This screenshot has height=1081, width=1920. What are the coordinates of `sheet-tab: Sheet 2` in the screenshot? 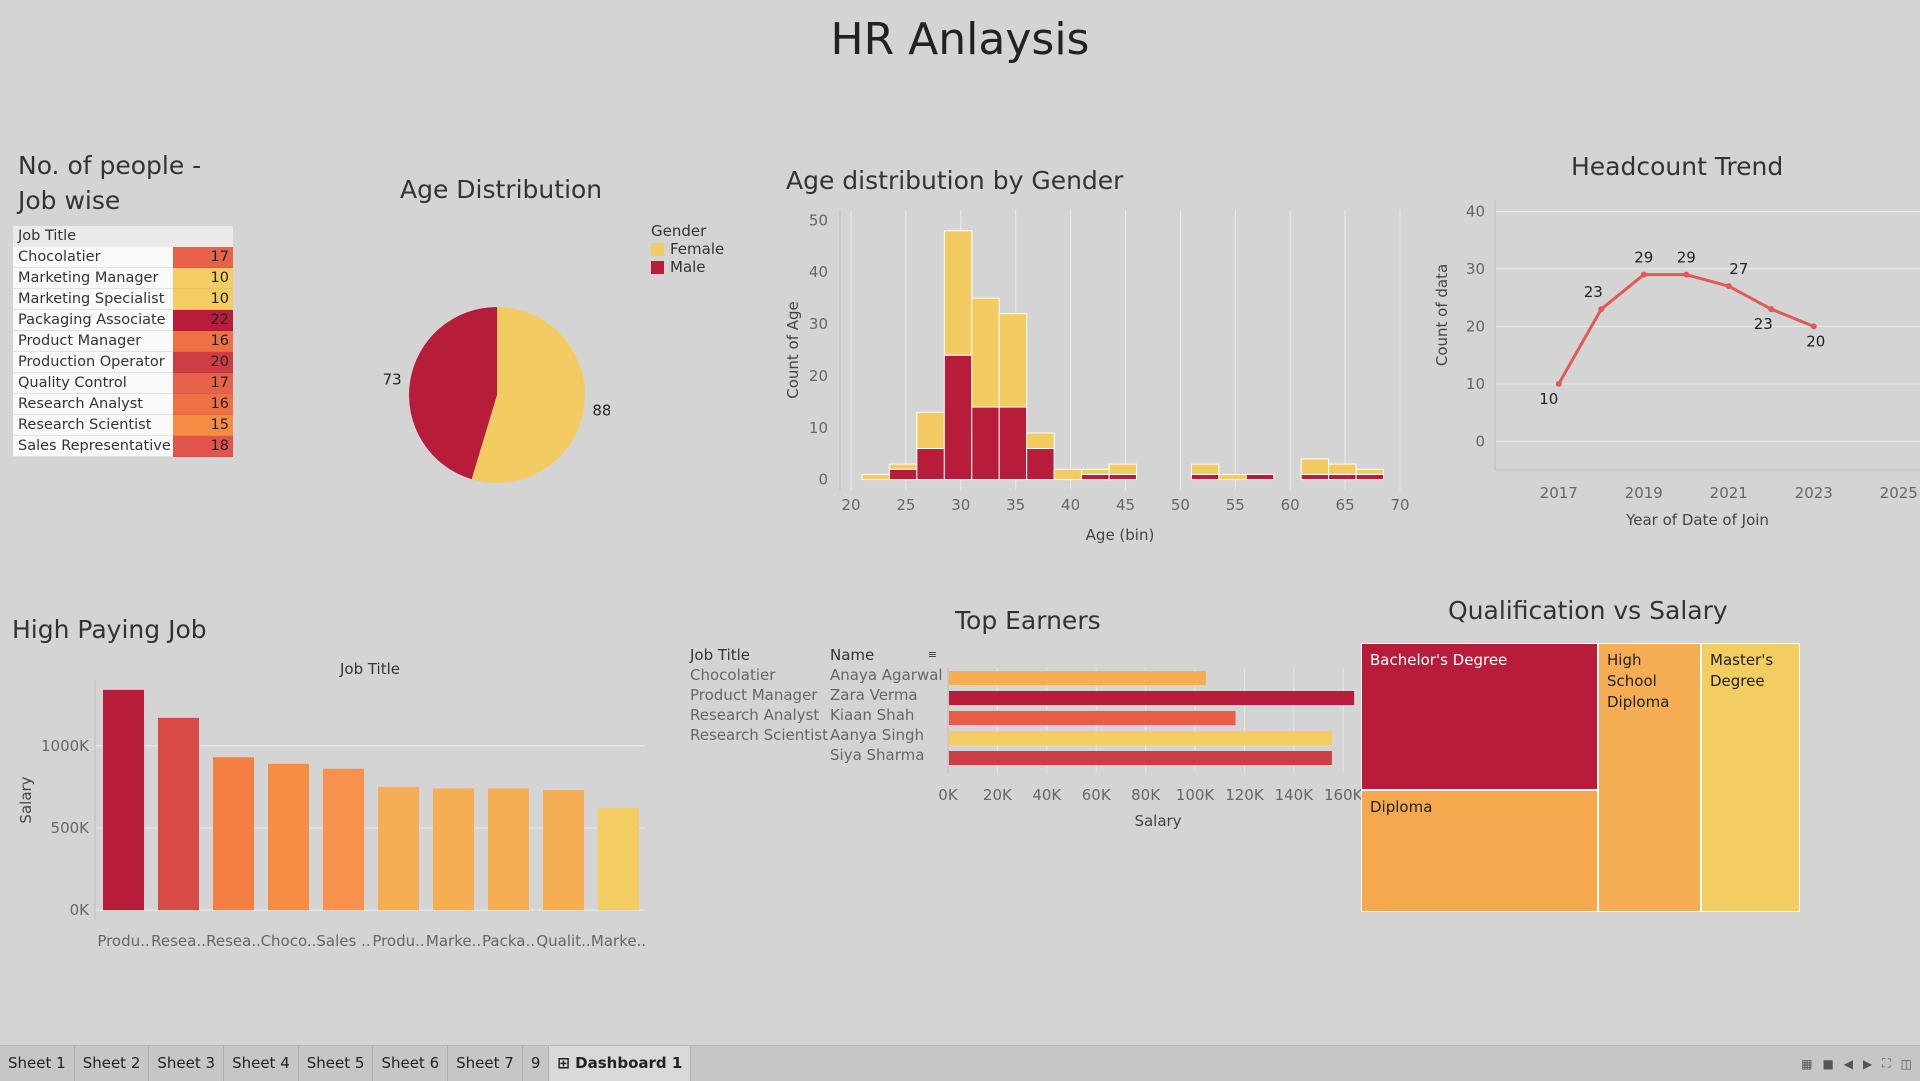 It's located at (112, 1063).